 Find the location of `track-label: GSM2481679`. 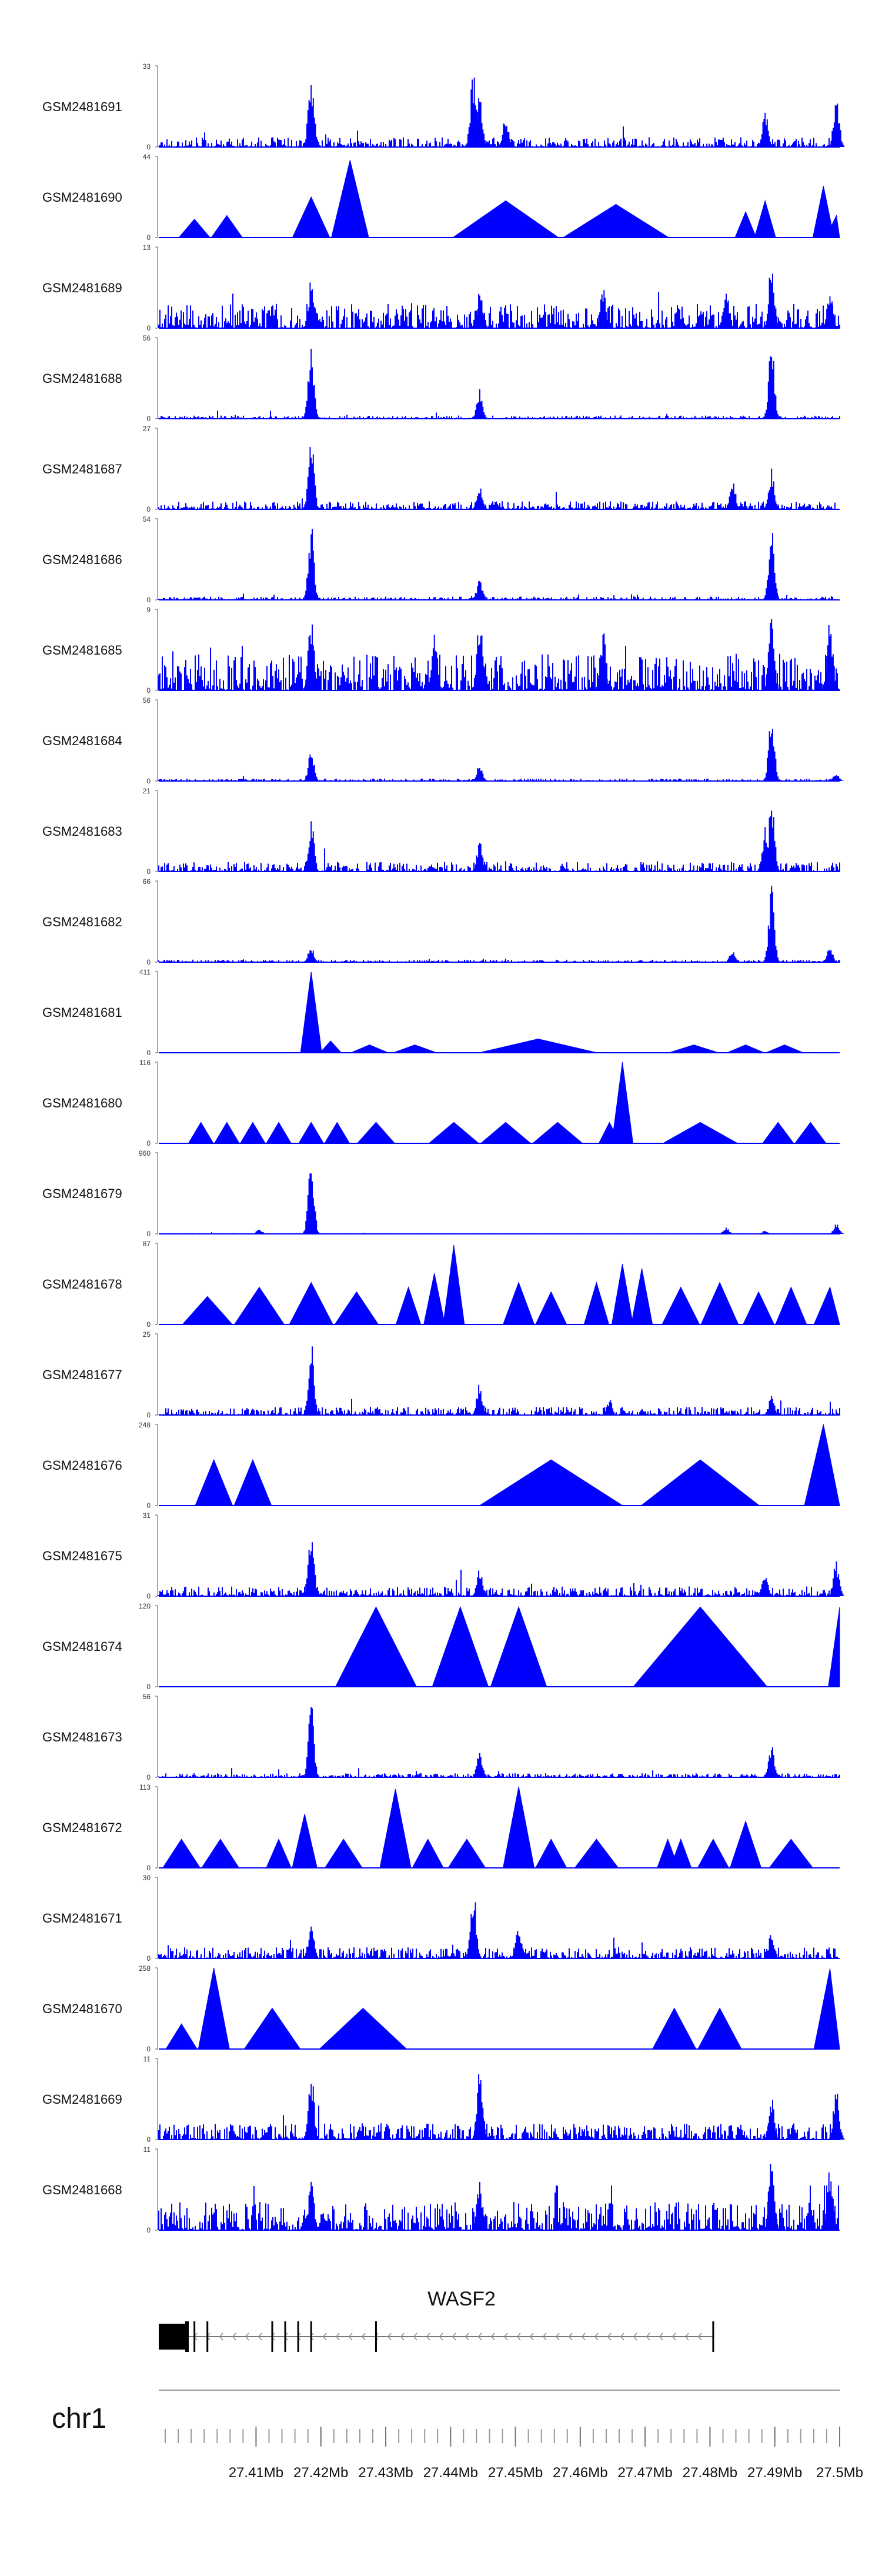

track-label: GSM2481679 is located at coordinates (82, 1193).